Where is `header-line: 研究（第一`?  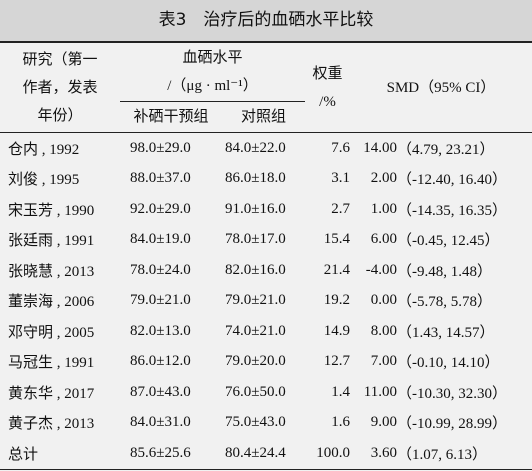
header-line: 研究（第一 is located at coordinates (60, 59).